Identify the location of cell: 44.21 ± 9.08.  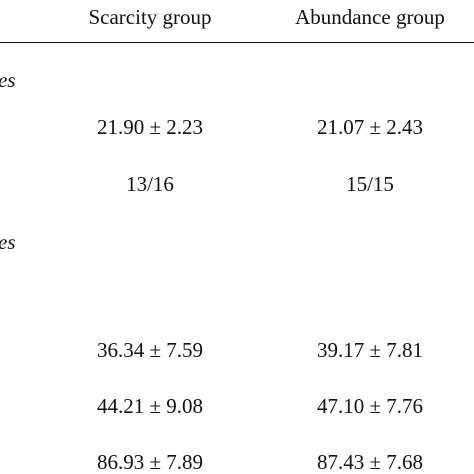
(150, 406).